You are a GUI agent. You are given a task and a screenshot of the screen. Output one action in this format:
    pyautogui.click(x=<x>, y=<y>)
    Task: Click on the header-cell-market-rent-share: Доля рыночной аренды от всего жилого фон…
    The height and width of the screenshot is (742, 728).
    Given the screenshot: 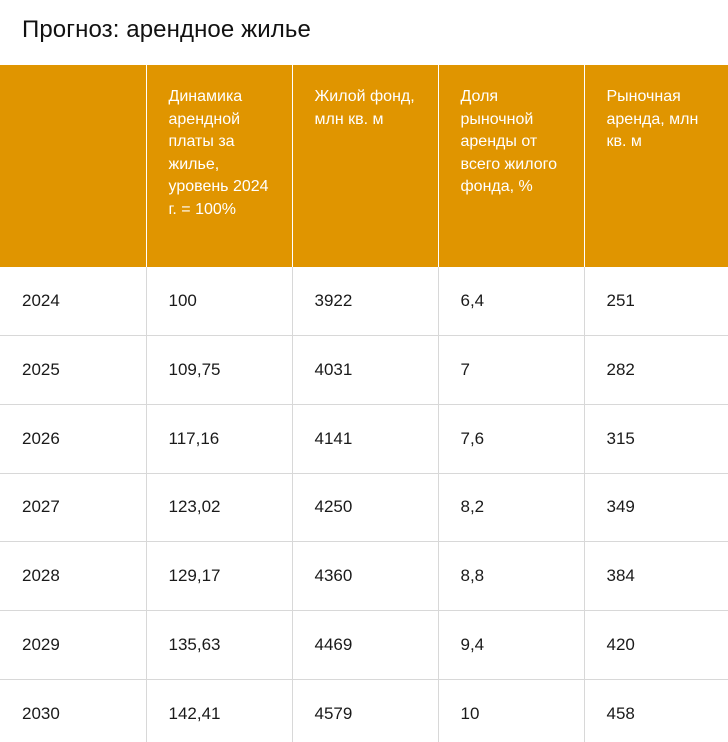 What is the action you would take?
    pyautogui.click(x=510, y=166)
    